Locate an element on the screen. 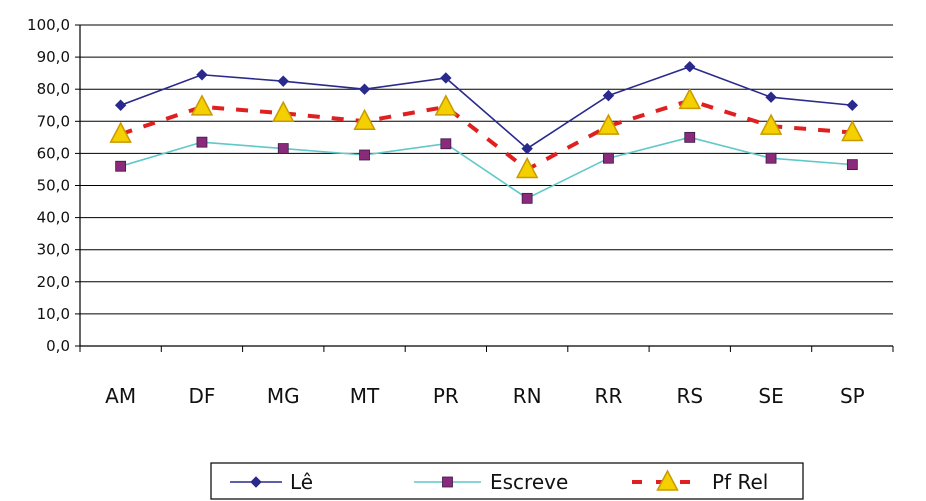  y-tick-label: 100,0 is located at coordinates (48, 25).